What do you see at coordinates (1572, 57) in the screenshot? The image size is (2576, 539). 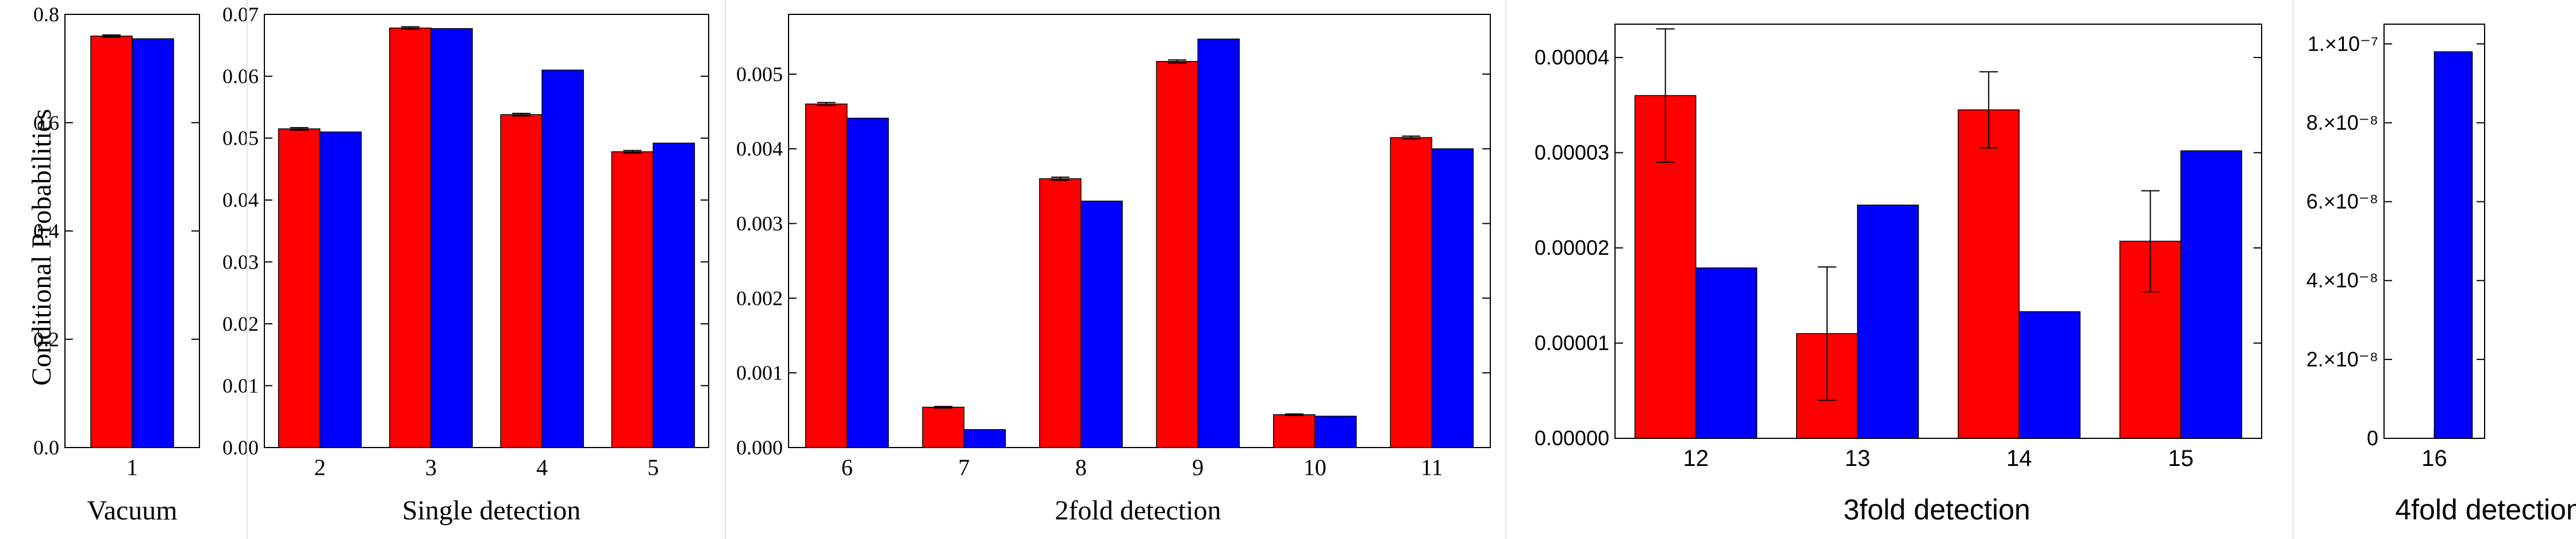 I see `y-tick-label: 0.00004` at bounding box center [1572, 57].